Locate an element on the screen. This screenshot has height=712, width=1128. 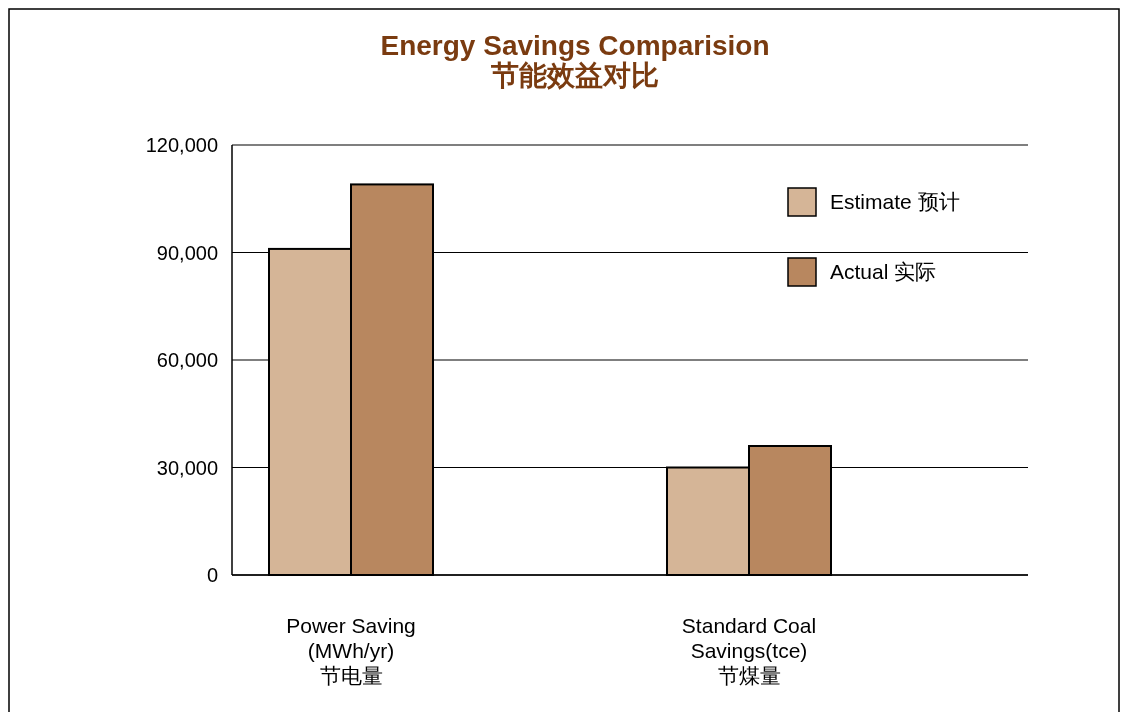
legend-label: Actual 实际 is located at coordinates (883, 271).